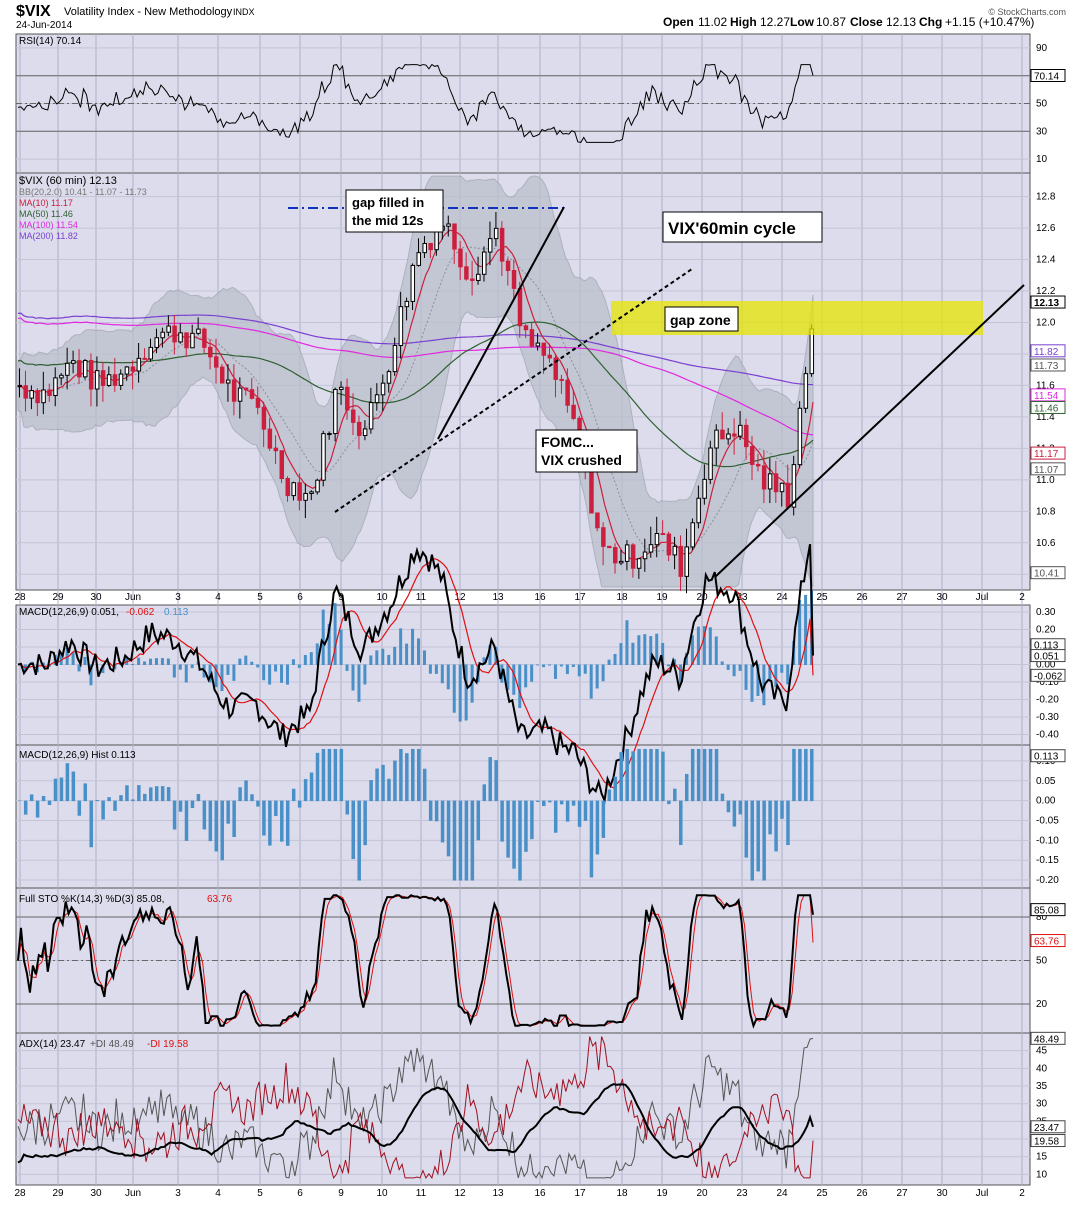 This screenshot has width=1075, height=1205. Describe the element at coordinates (775, 22) in the screenshot. I see `high-value: 12.27` at that location.